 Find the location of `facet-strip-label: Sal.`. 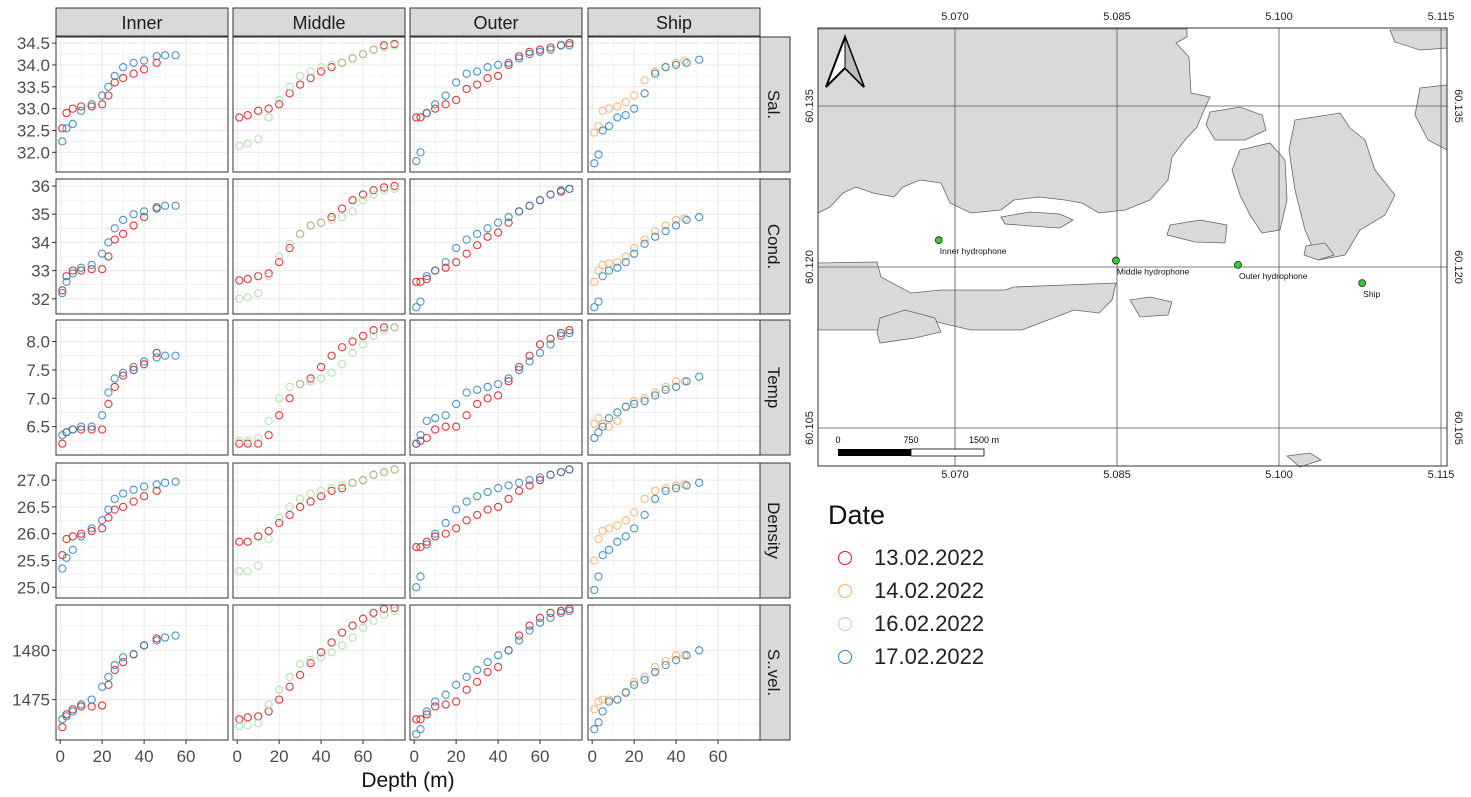

facet-strip-label: Sal. is located at coordinates (773, 104).